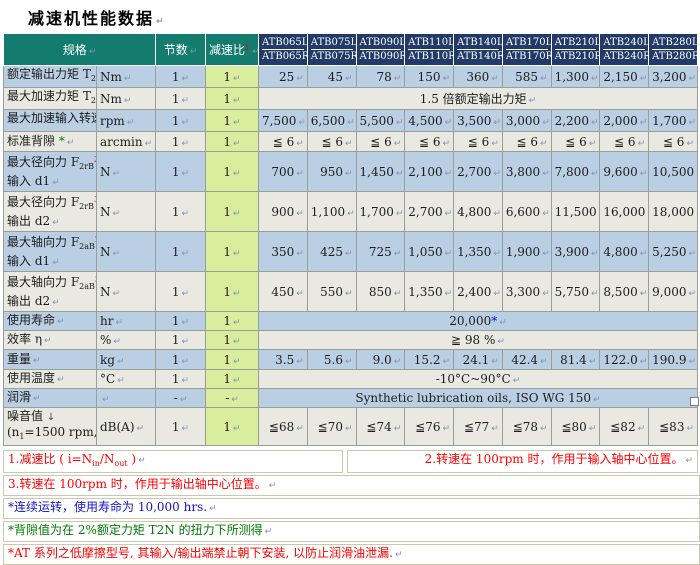  I want to click on text-part: 额定输出力矩 T, so click(49, 74).